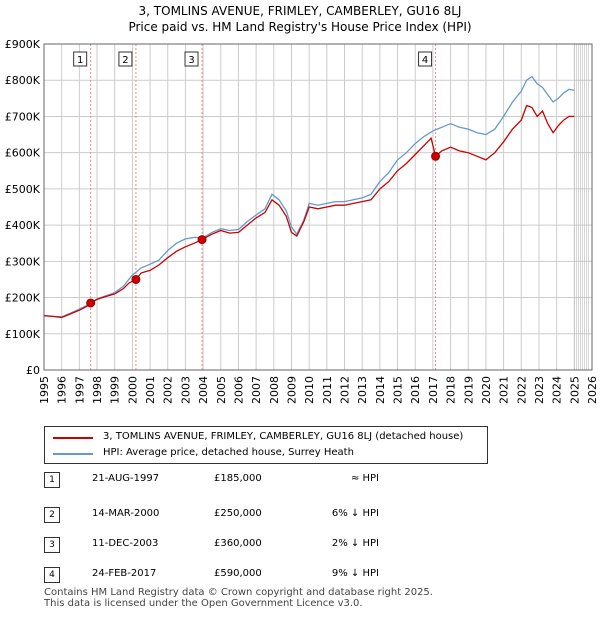  I want to click on x-tick-label: 2014, so click(380, 390).